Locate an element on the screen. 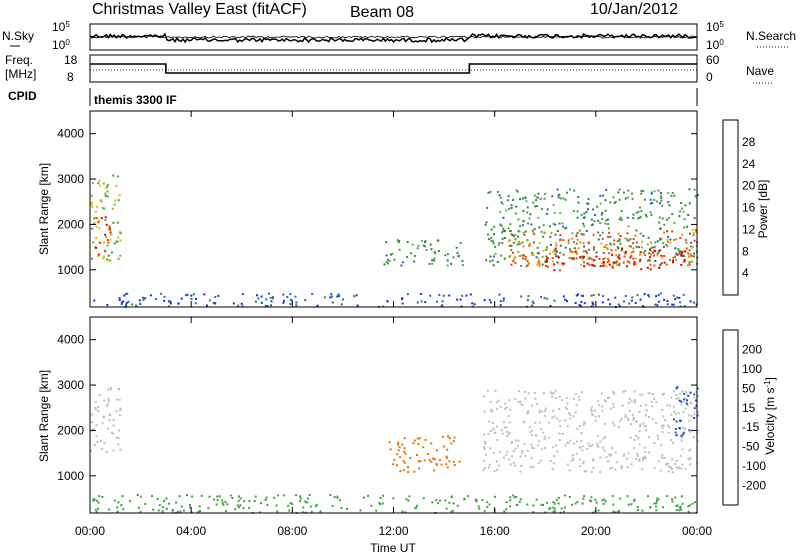 This screenshot has height=559, width=800. colorbar-frame is located at coordinates (730, 417).